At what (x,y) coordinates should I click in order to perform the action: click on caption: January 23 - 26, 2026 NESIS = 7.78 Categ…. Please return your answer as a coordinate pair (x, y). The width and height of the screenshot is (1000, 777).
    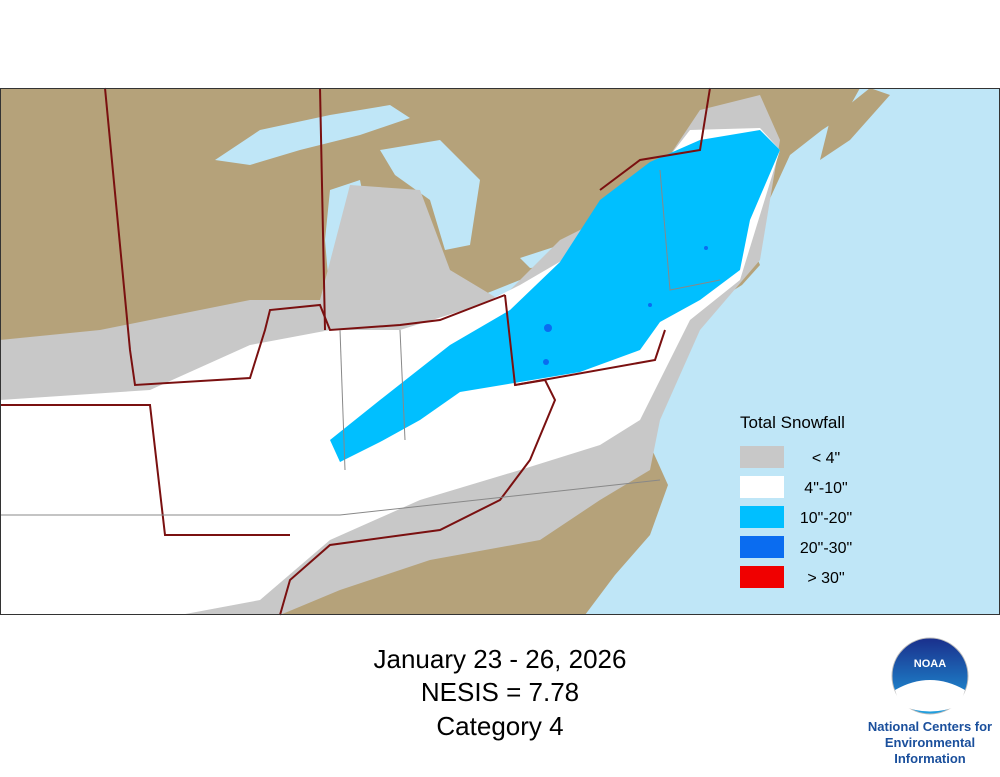
    Looking at the image, I should click on (500, 692).